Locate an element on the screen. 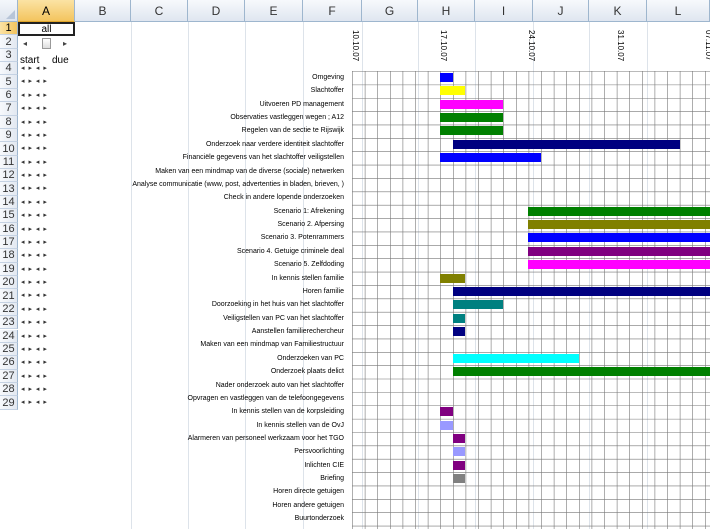 This screenshot has width=710, height=529. cell-a1-selected: all is located at coordinates (46, 29).